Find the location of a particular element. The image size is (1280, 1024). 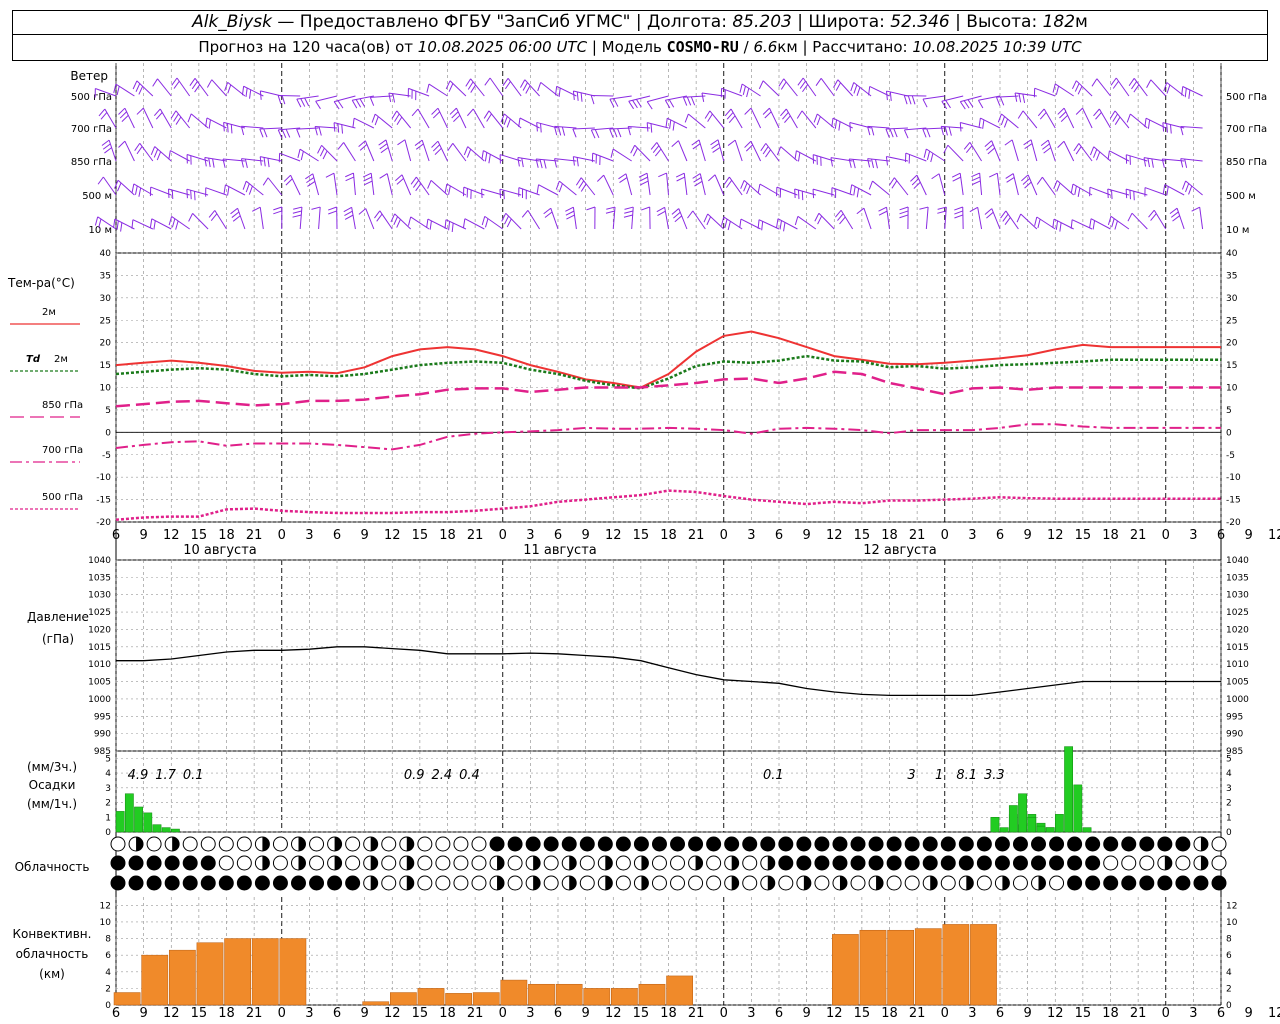

hour-tick-label-bottom: 0 is located at coordinates (282, 1013).